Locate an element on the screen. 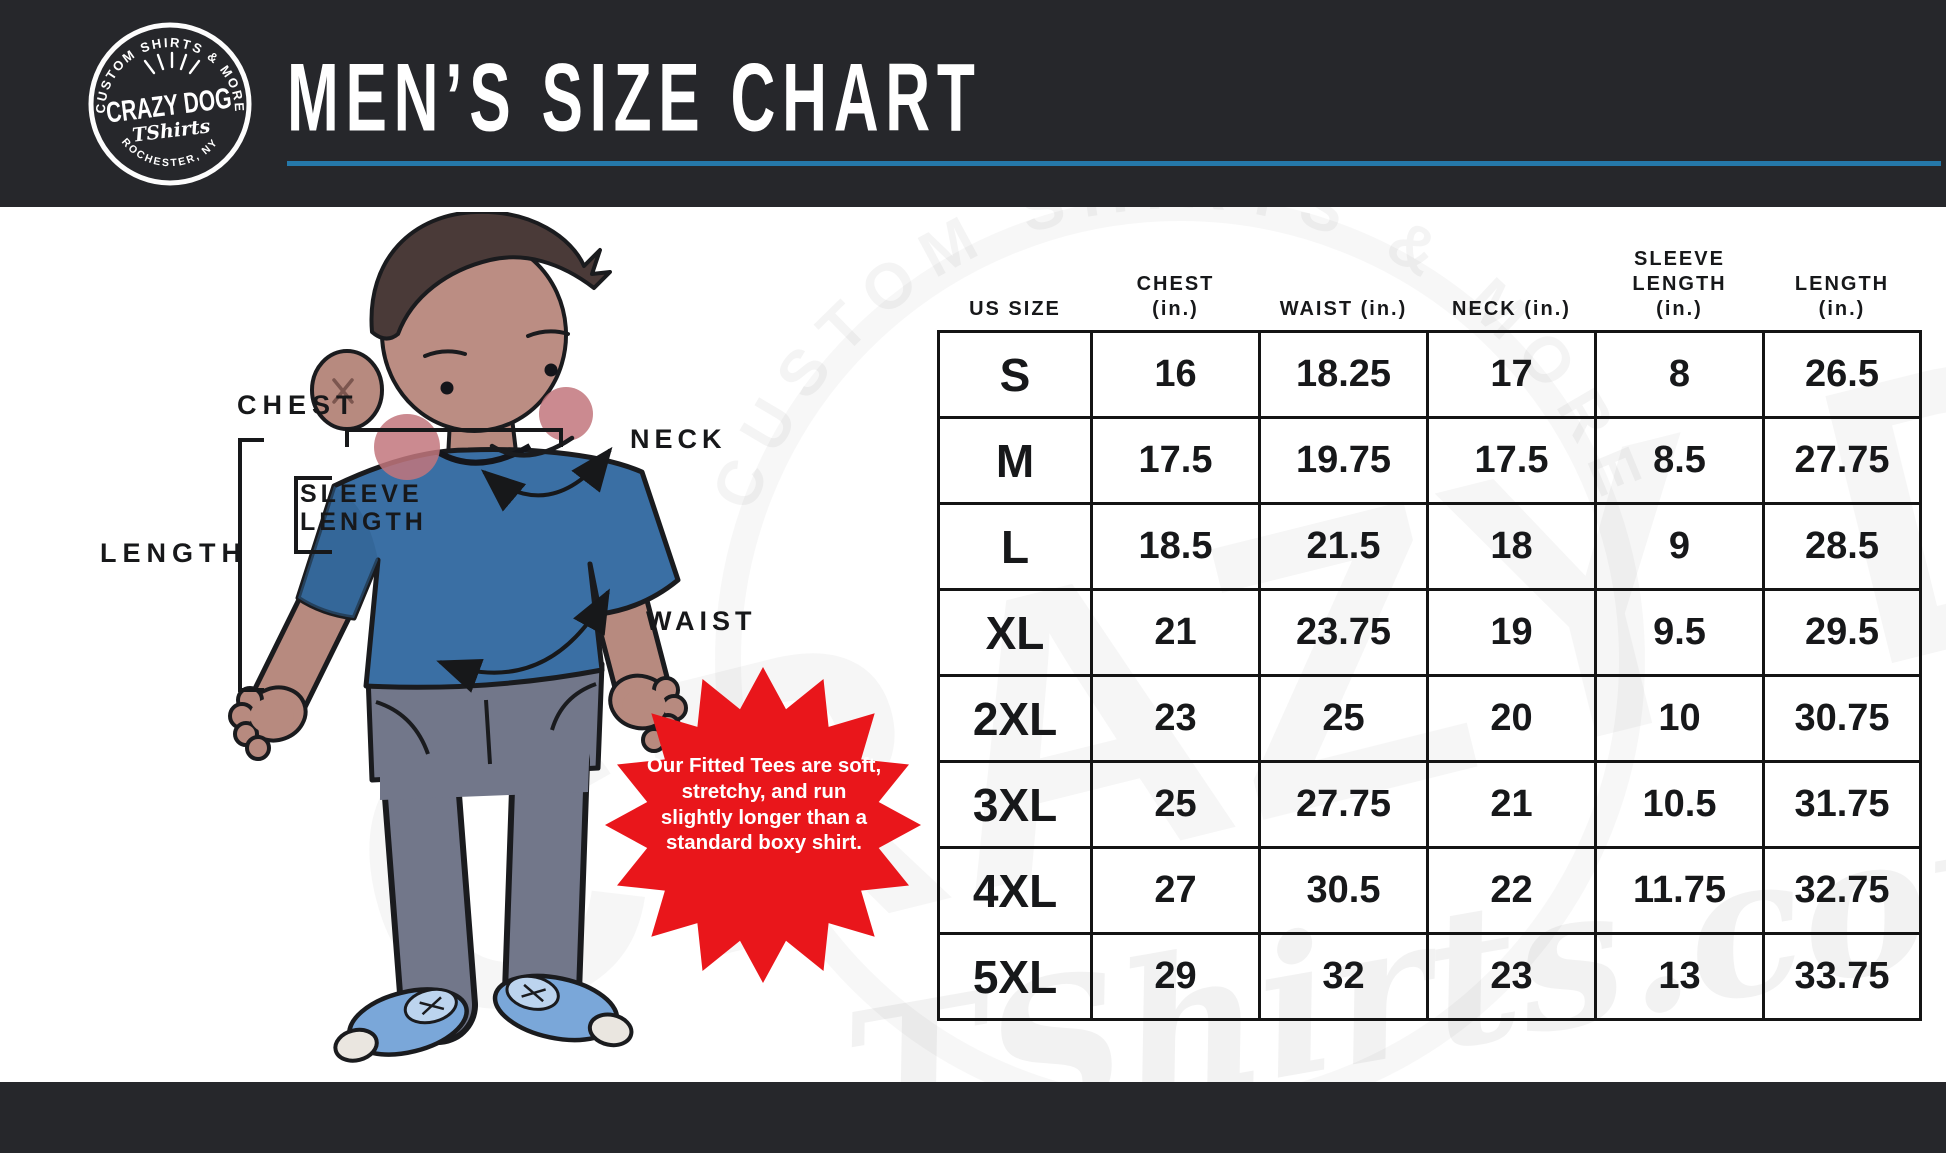 The image size is (1946, 1153). column-header: LENGTH (in.) is located at coordinates (1842, 296).